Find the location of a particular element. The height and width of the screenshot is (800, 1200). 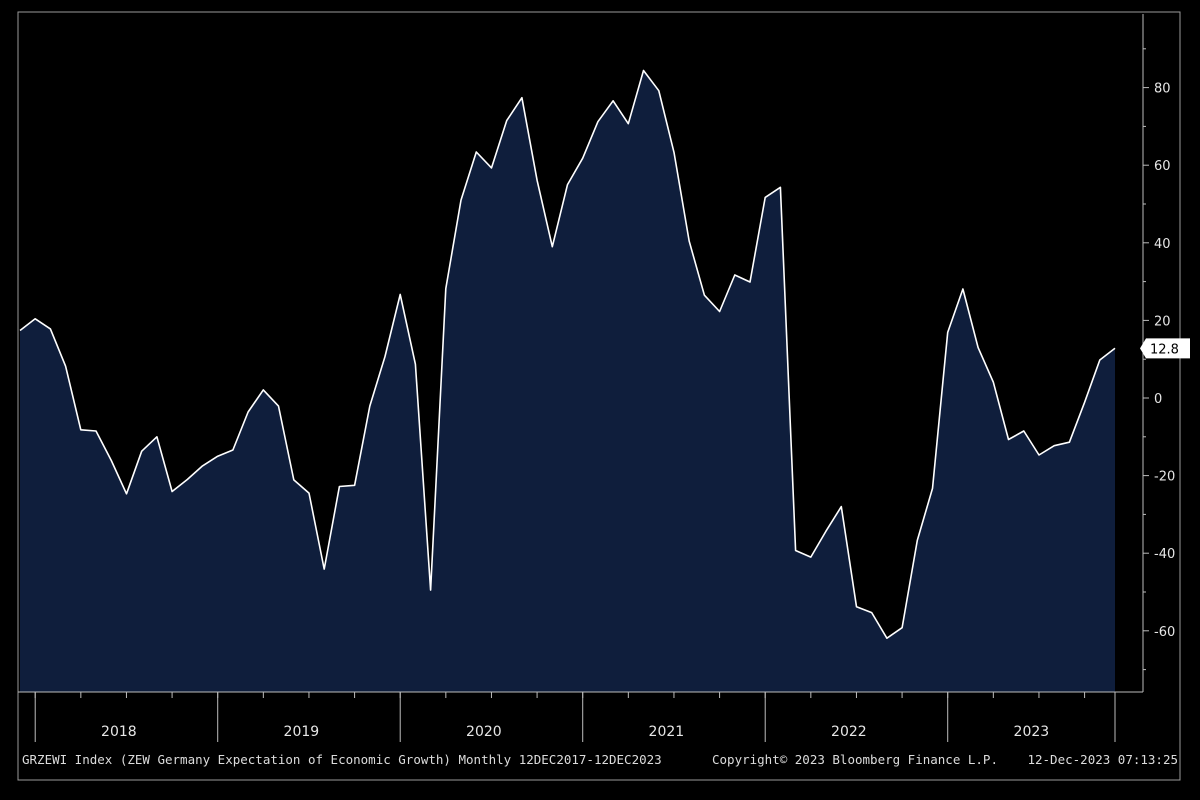

last-value-box is located at coordinates (1165, 348).